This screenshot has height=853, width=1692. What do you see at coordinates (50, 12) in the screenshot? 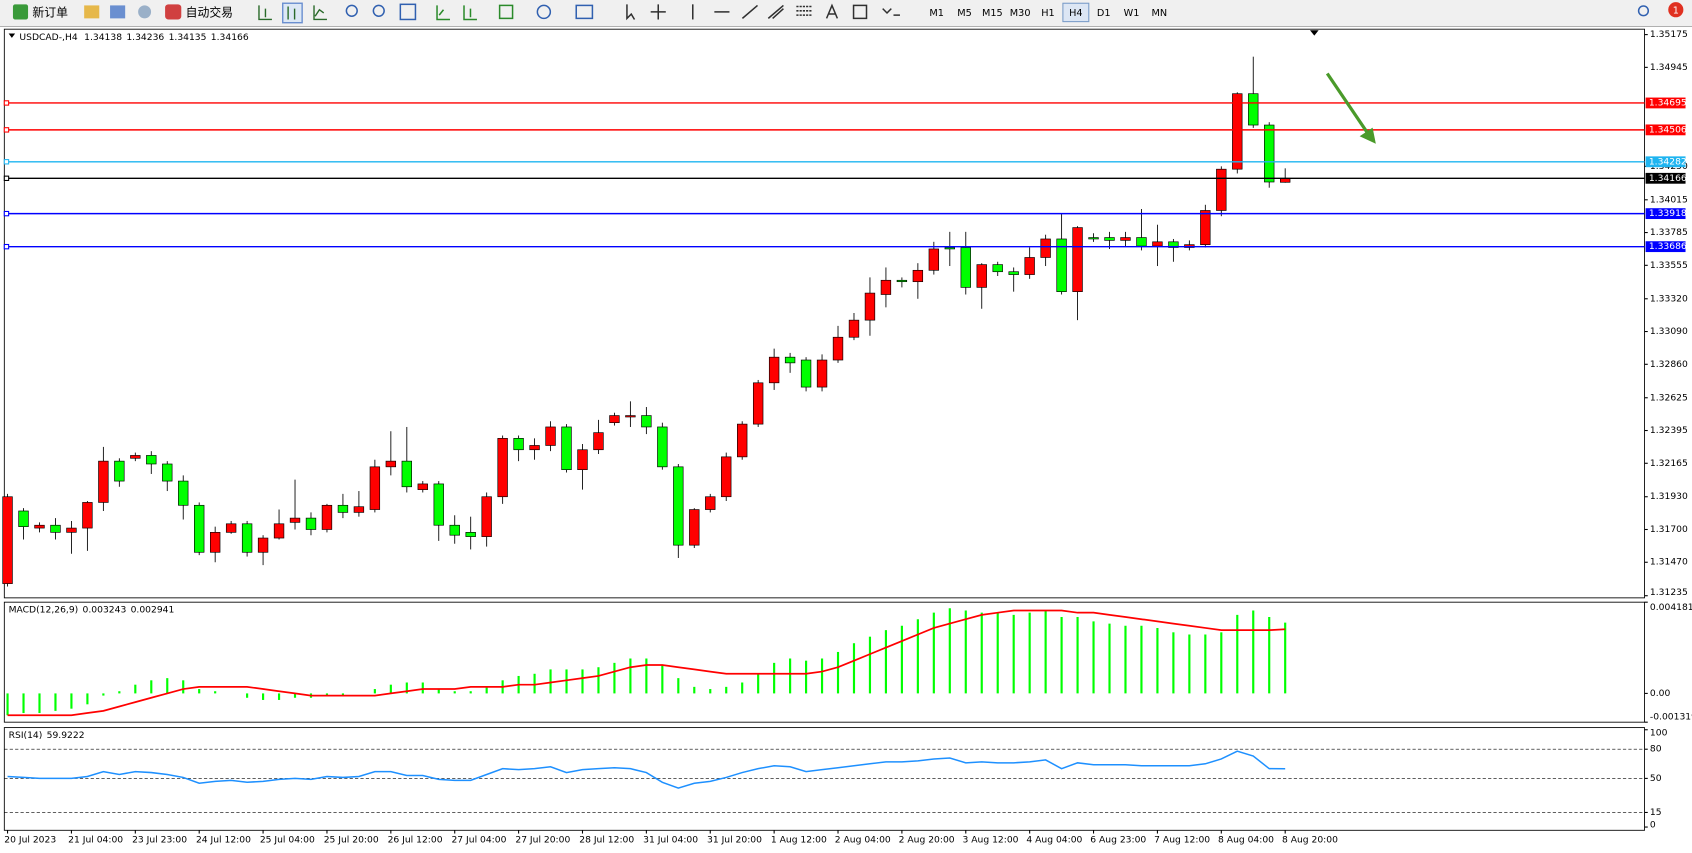
I see `new-order-button: 新订单` at bounding box center [50, 12].